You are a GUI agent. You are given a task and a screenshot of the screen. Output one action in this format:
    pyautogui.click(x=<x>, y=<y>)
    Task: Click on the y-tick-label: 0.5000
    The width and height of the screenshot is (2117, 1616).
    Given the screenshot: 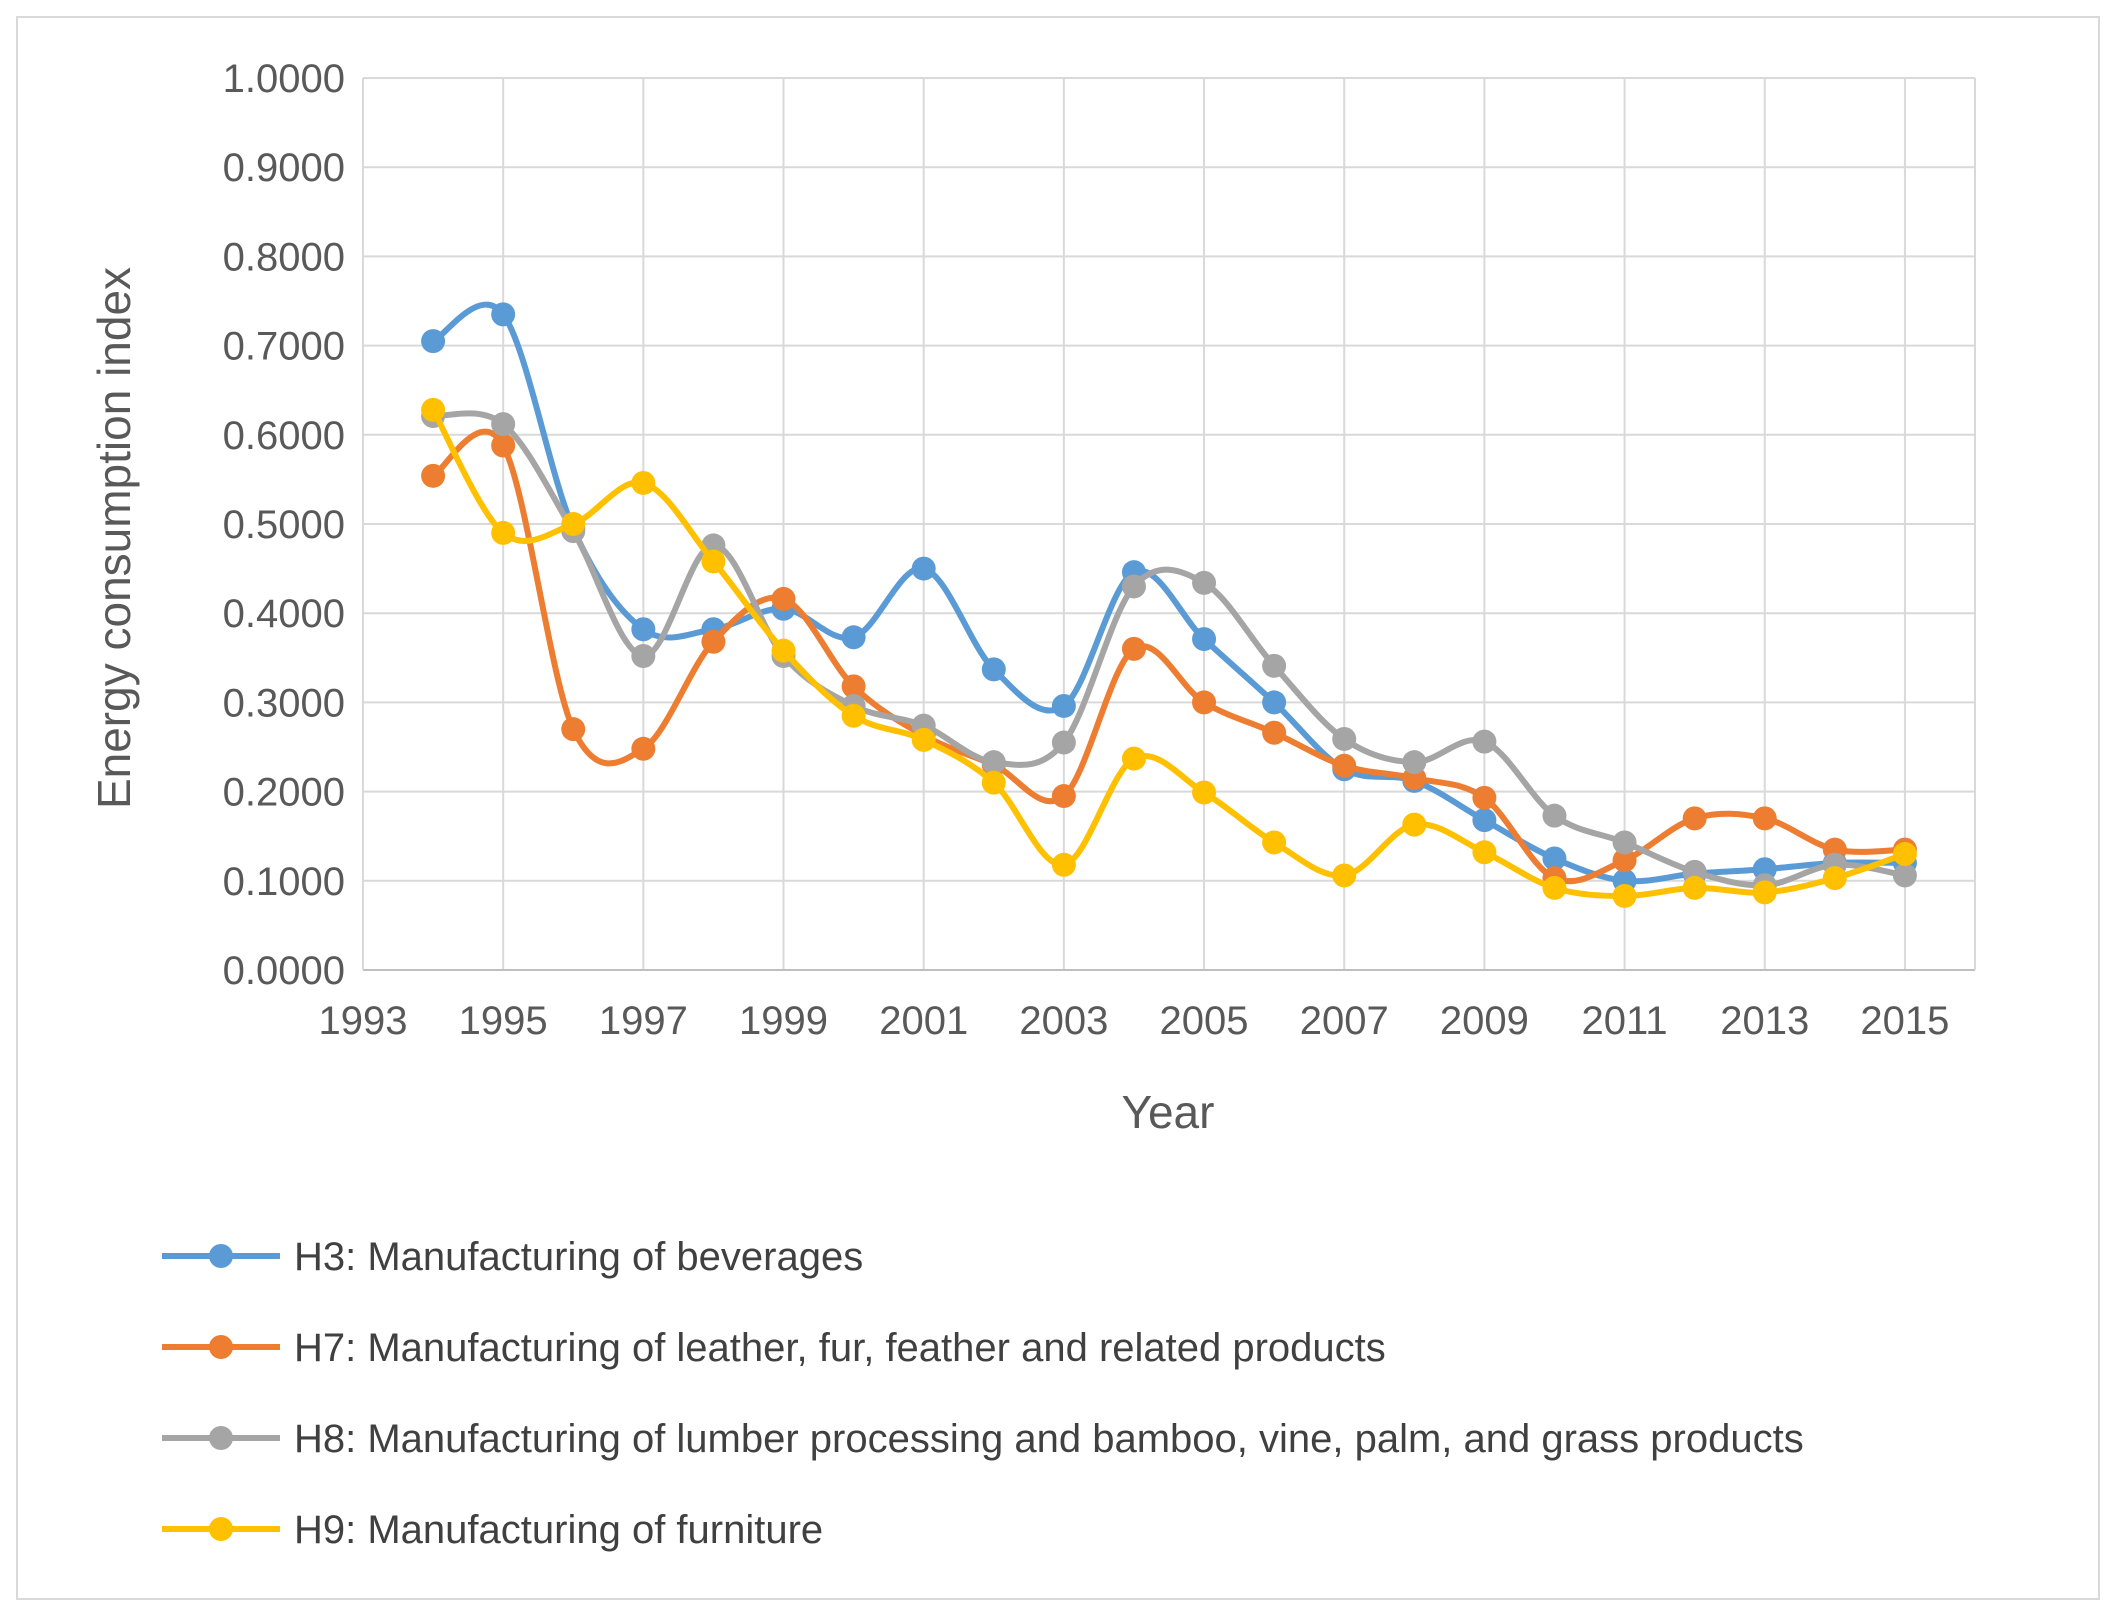 What is the action you would take?
    pyautogui.click(x=284, y=525)
    